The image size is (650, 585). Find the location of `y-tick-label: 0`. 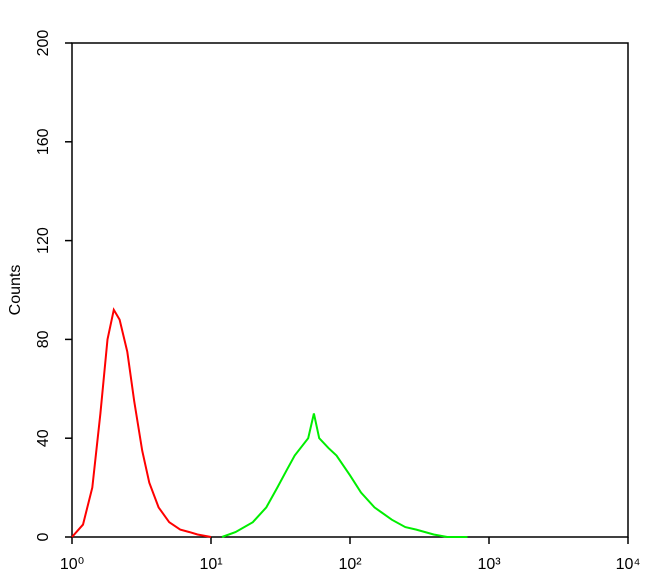

y-tick-label: 0 is located at coordinates (43, 536).